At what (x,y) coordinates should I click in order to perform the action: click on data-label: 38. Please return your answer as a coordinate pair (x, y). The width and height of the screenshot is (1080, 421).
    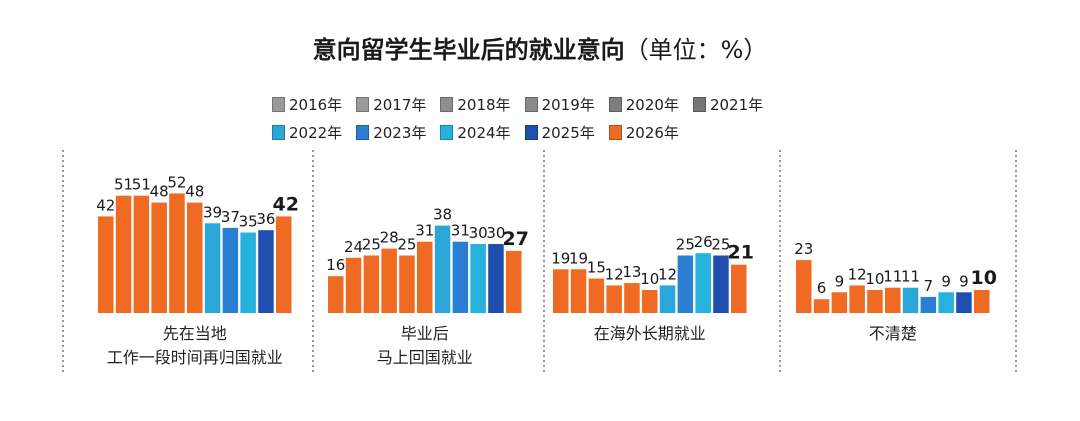
    Looking at the image, I should click on (442, 215).